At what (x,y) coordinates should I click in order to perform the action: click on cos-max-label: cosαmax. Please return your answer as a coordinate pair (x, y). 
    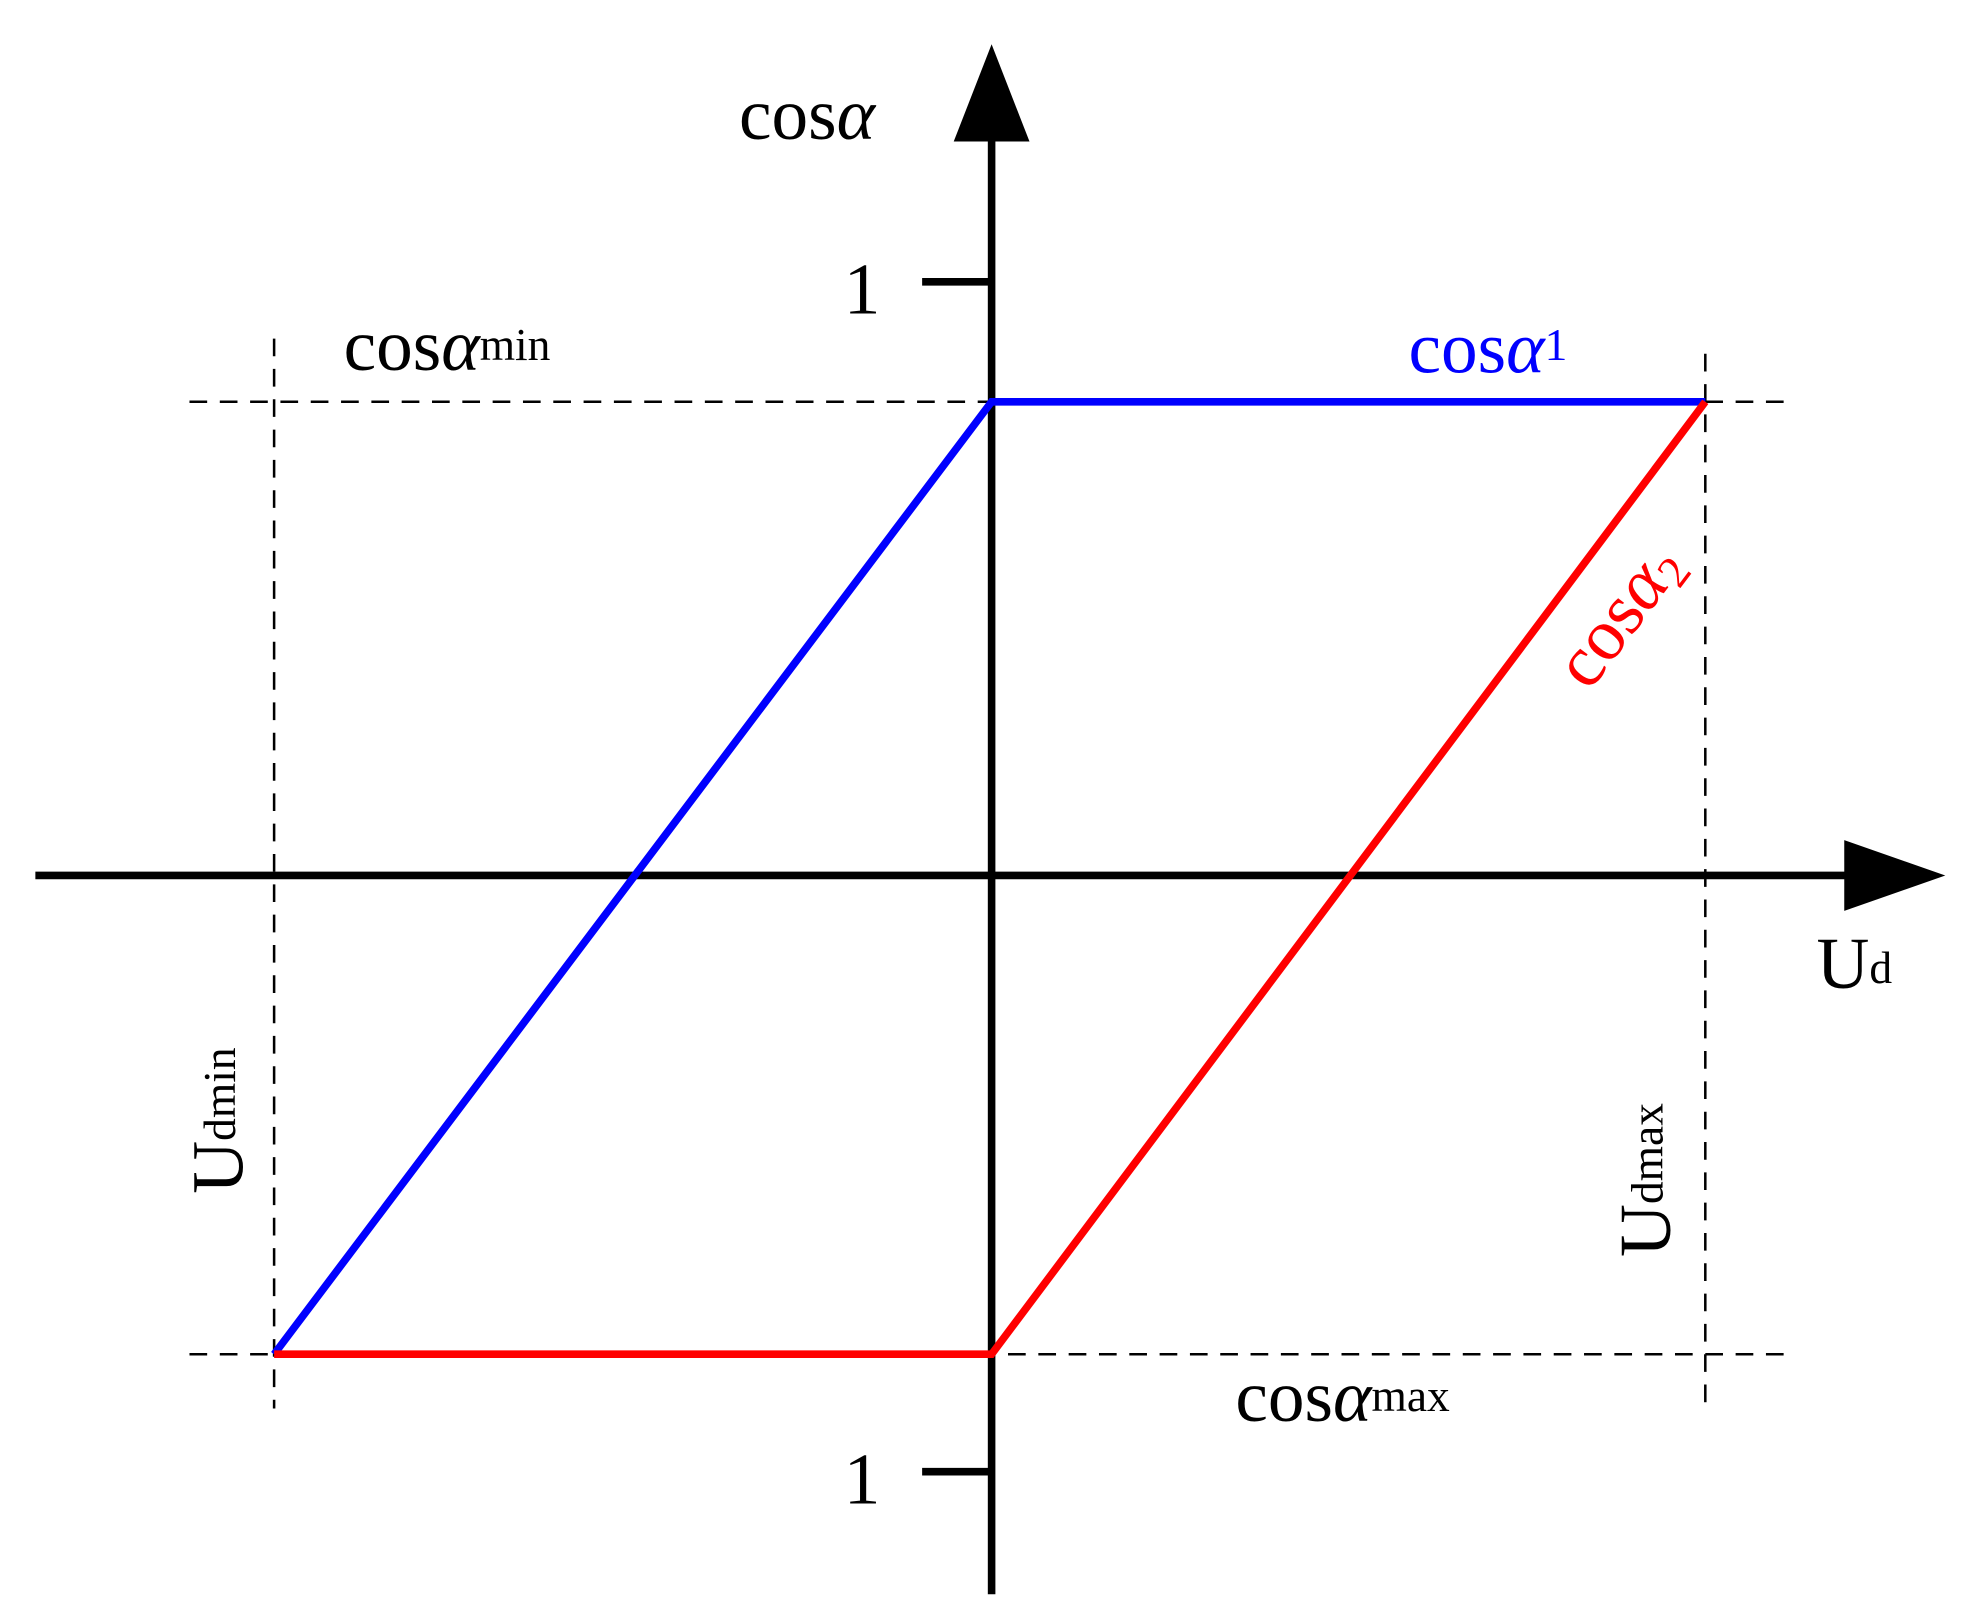
    Looking at the image, I should click on (1342, 1396).